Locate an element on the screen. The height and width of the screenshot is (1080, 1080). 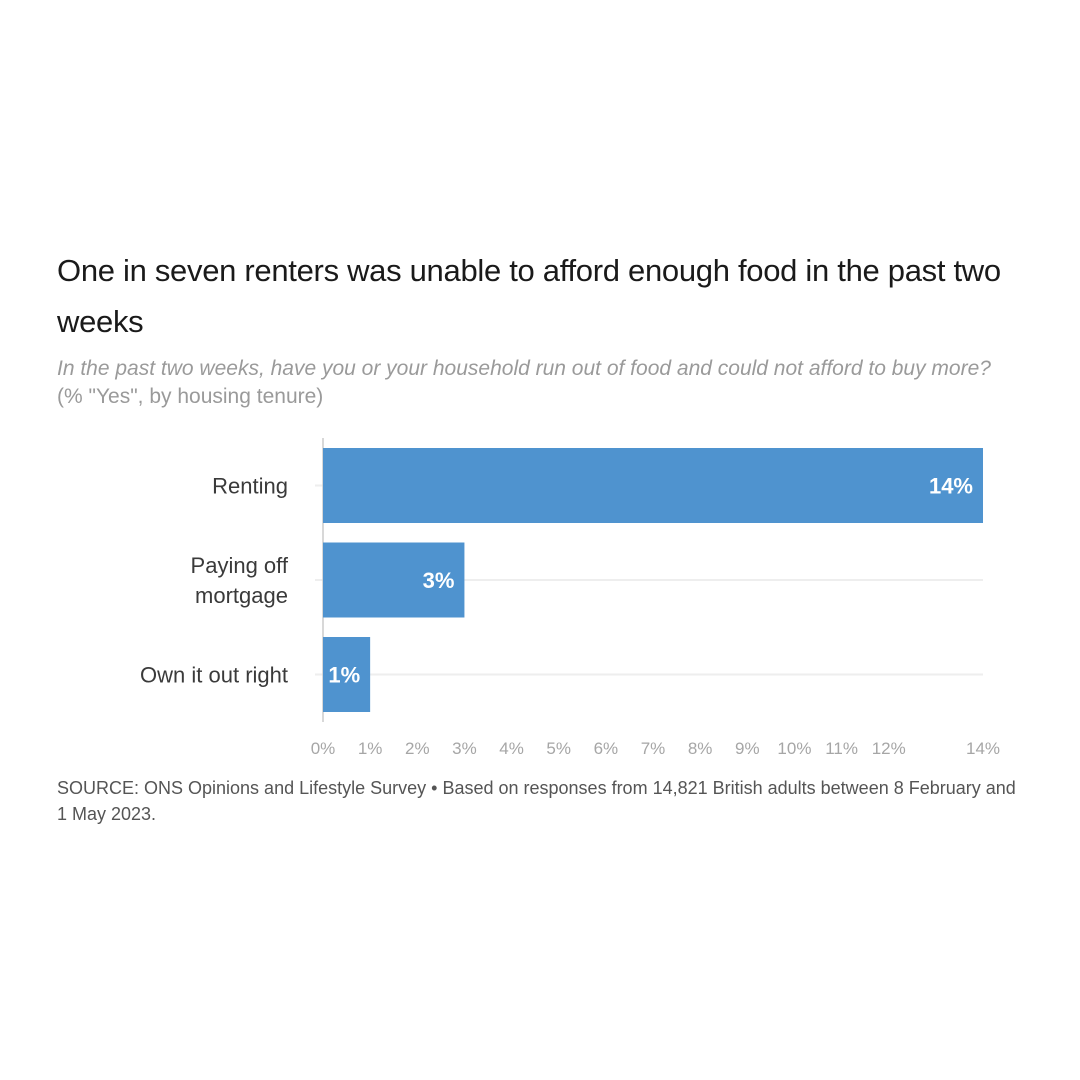
x-tick-label: 3% is located at coordinates (464, 748).